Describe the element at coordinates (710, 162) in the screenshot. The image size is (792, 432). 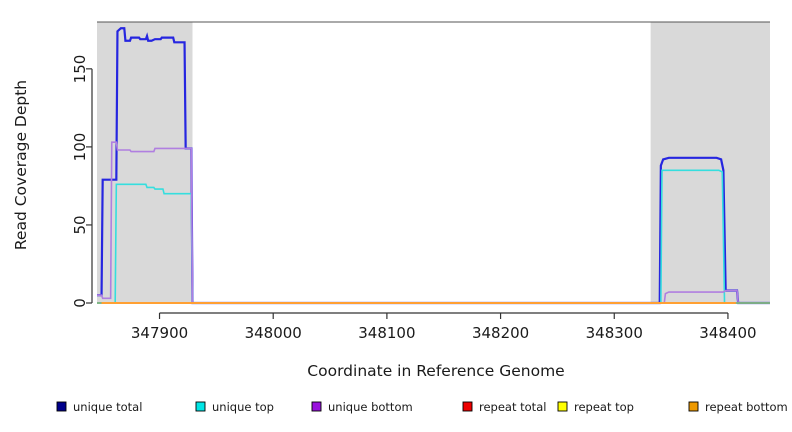
I see `shaded-region-right` at that location.